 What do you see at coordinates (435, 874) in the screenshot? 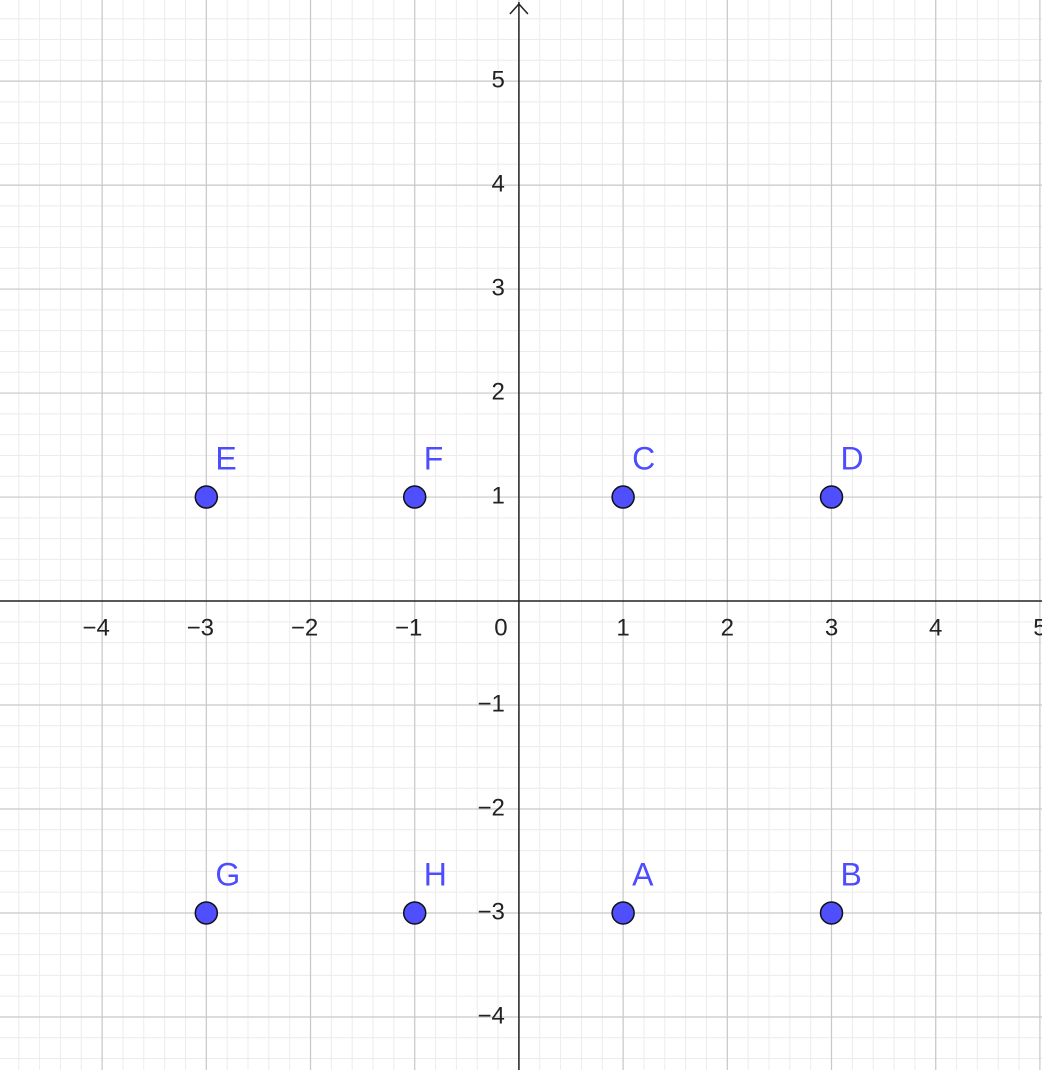
I see `point-label: H` at bounding box center [435, 874].